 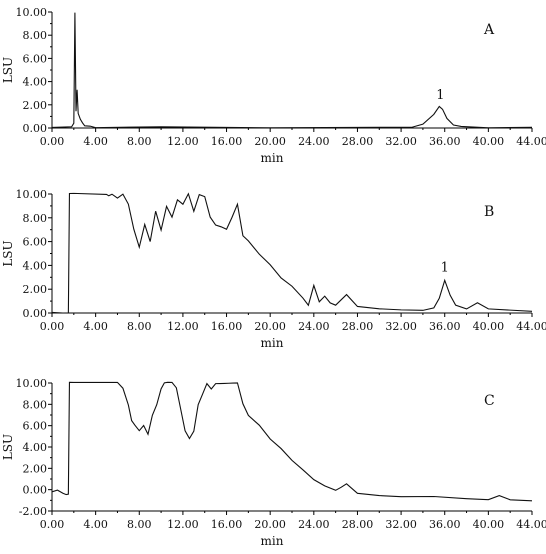 I want to click on panel-label: C, so click(x=489, y=401).